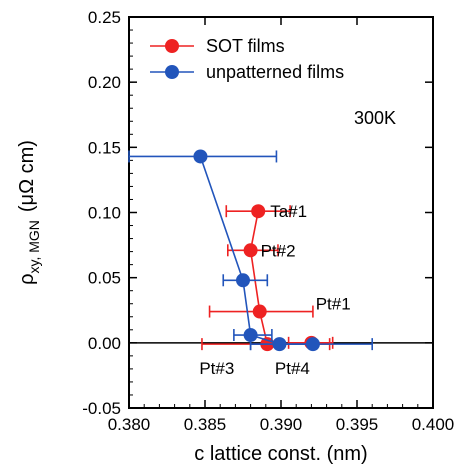 The width and height of the screenshot is (465, 472). Describe the element at coordinates (129, 424) in the screenshot. I see `x-tick-label: 0.380` at that location.